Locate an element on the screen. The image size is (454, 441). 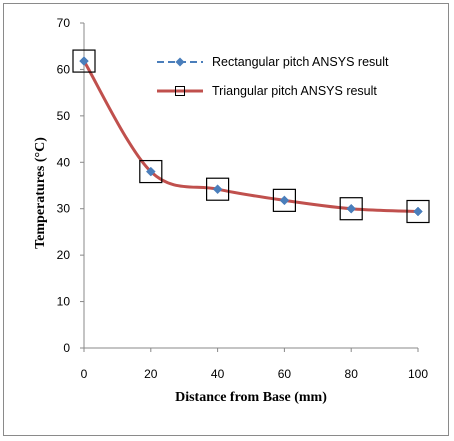
y-tick-label: 60 is located at coordinates (64, 69).